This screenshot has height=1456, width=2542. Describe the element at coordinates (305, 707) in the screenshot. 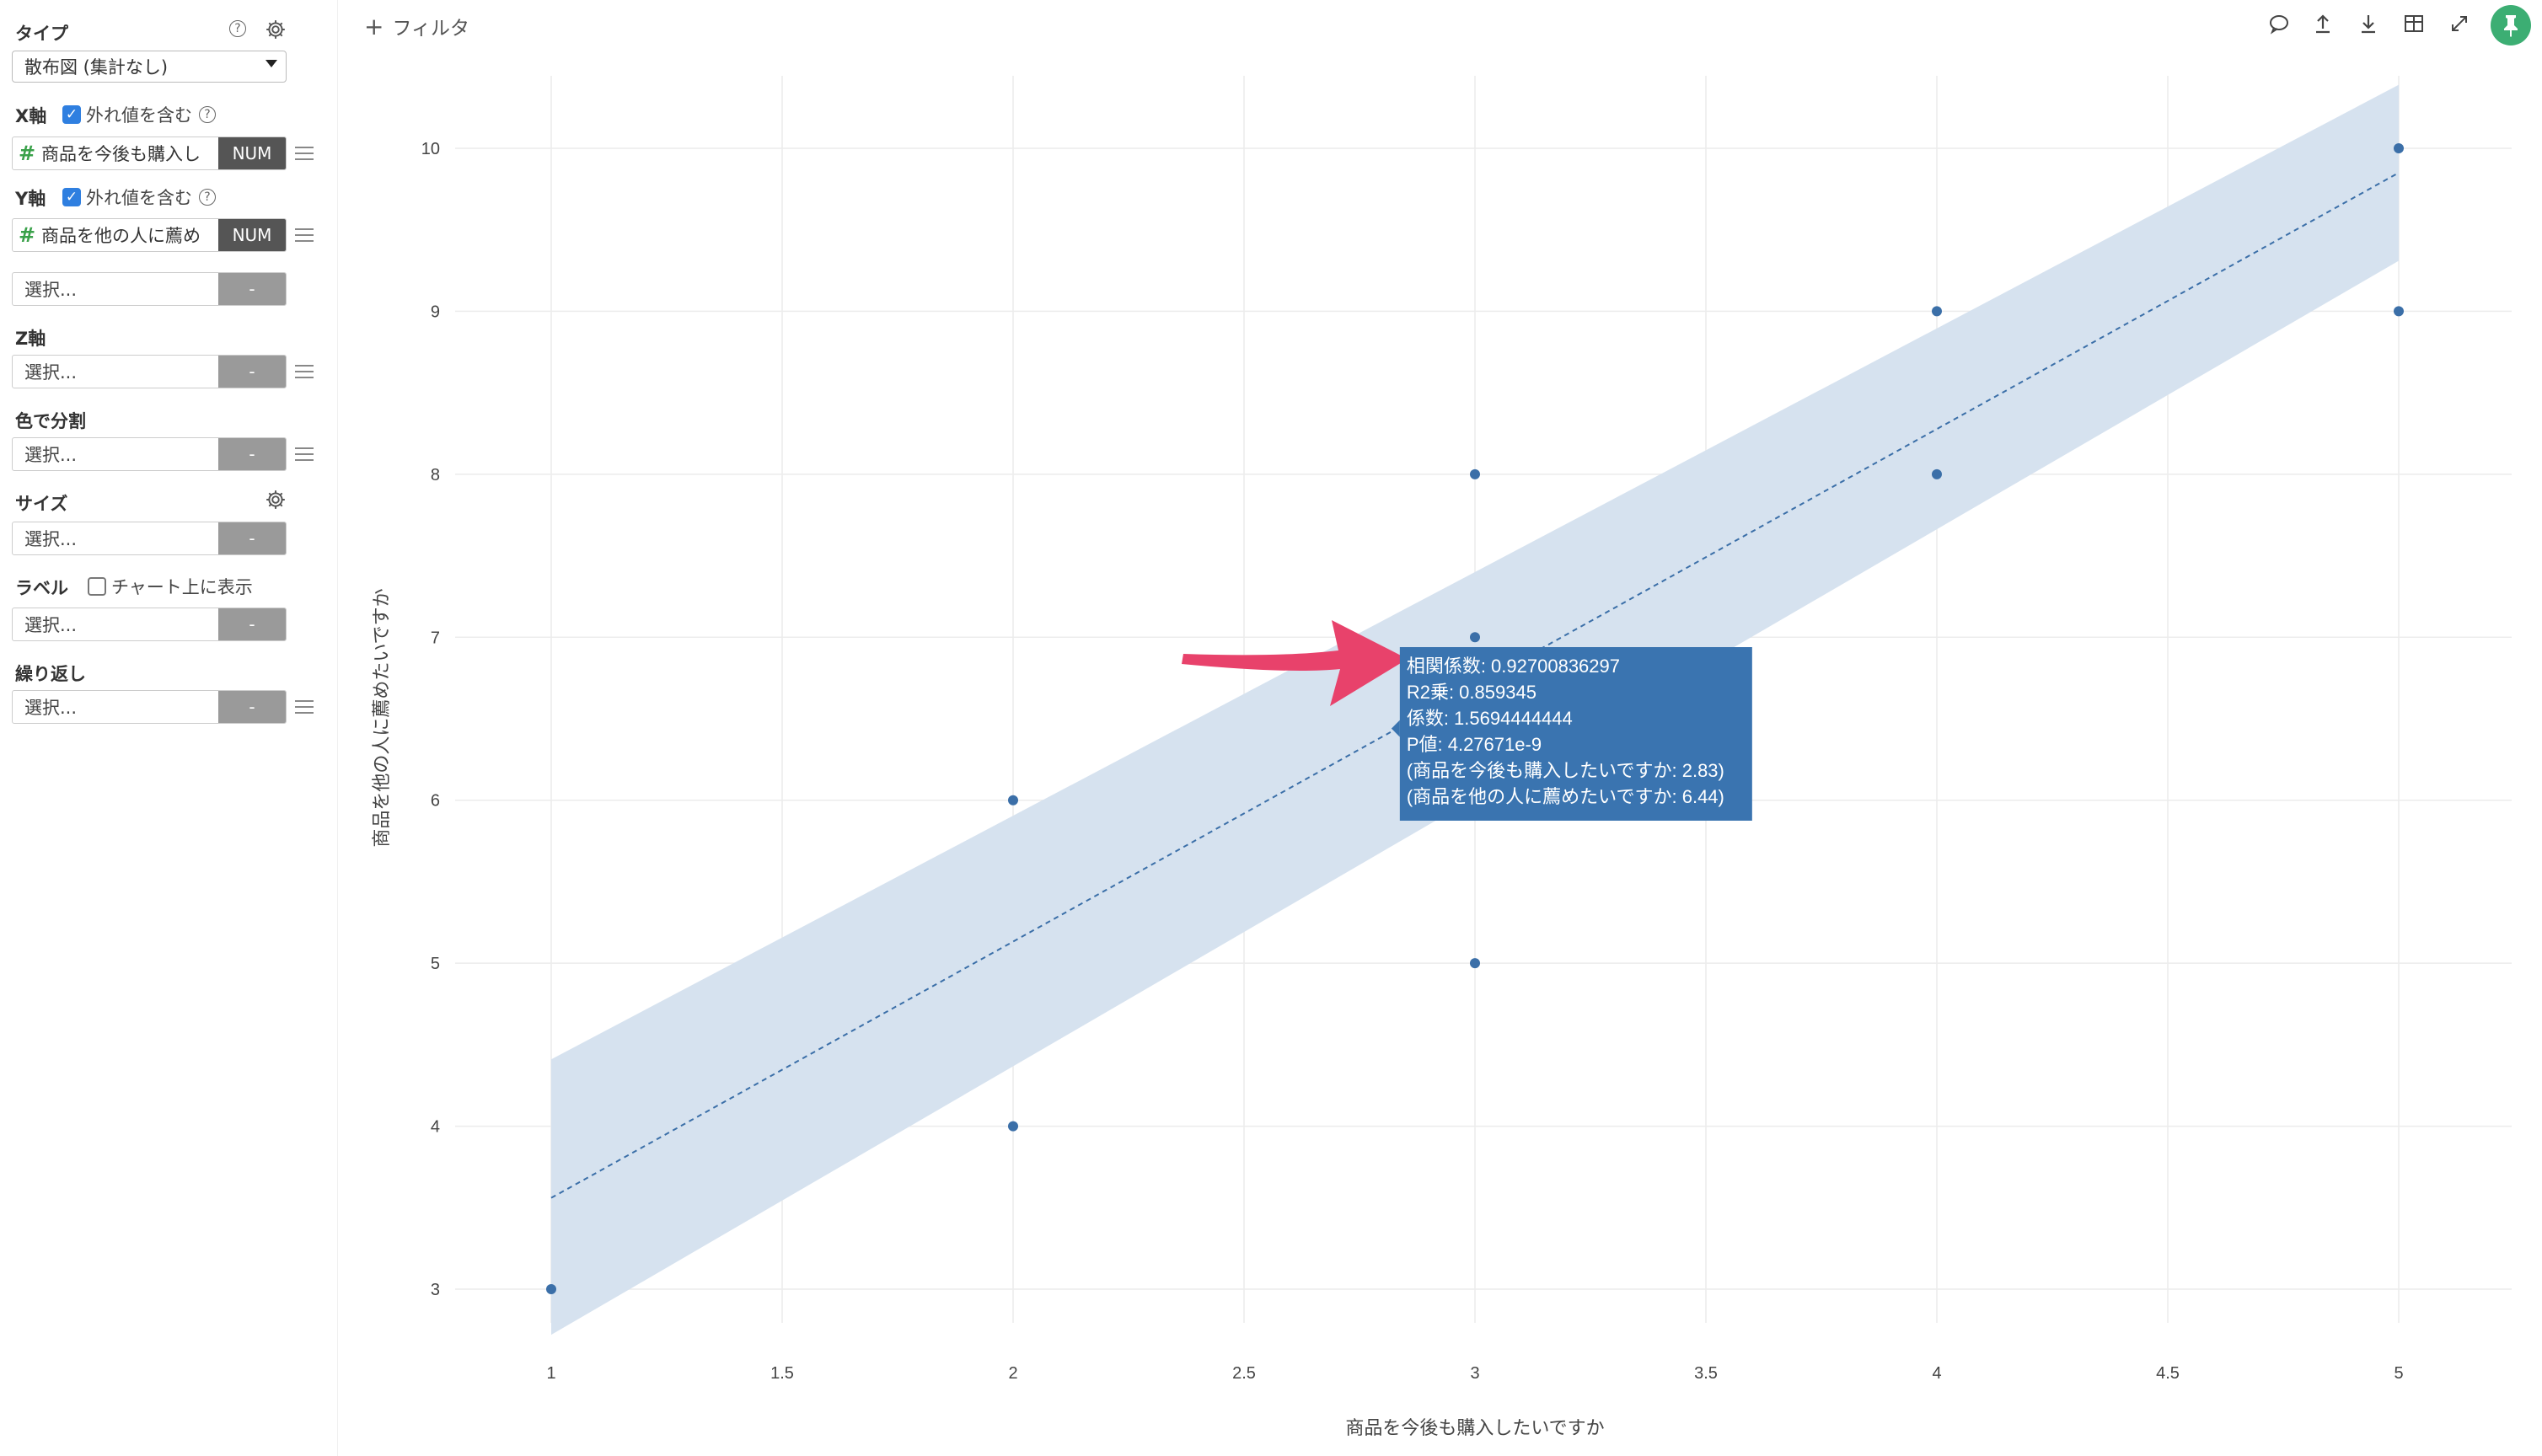

I see `repeat-menu-icon` at that location.